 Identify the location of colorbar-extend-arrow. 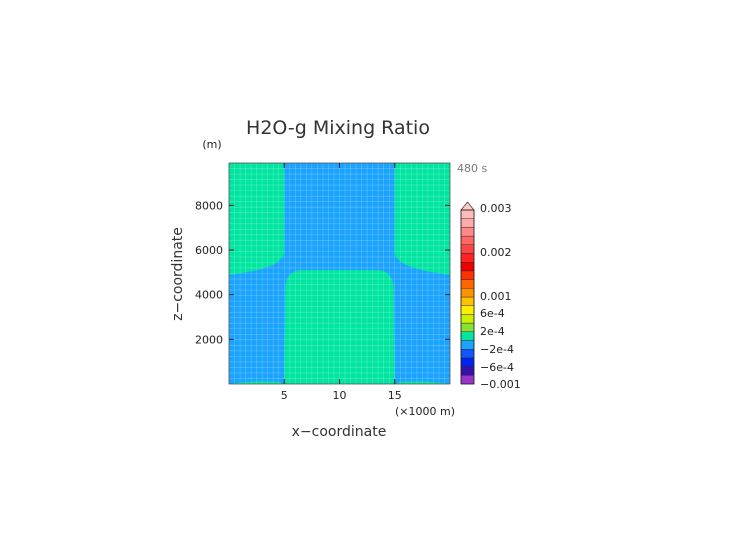
(467, 206).